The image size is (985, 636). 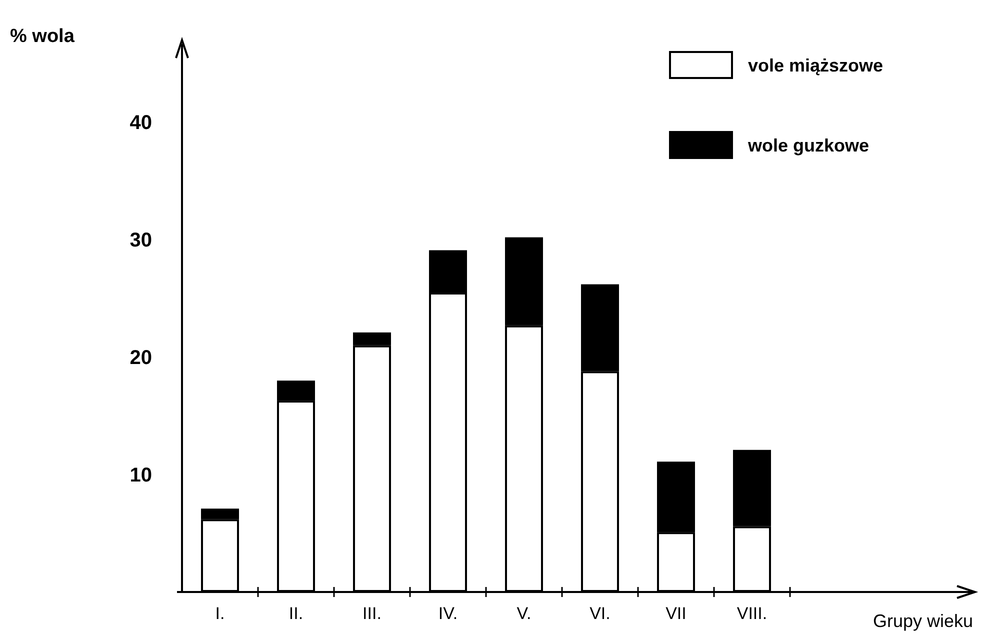 I want to click on y-tick-label: 40, so click(x=141, y=123).